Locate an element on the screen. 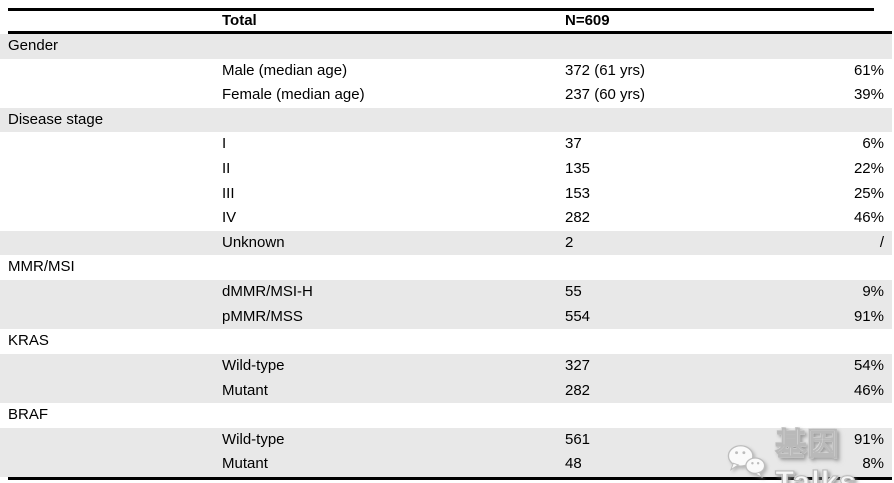  table-row: Mutant 282 46% is located at coordinates (446, 391).